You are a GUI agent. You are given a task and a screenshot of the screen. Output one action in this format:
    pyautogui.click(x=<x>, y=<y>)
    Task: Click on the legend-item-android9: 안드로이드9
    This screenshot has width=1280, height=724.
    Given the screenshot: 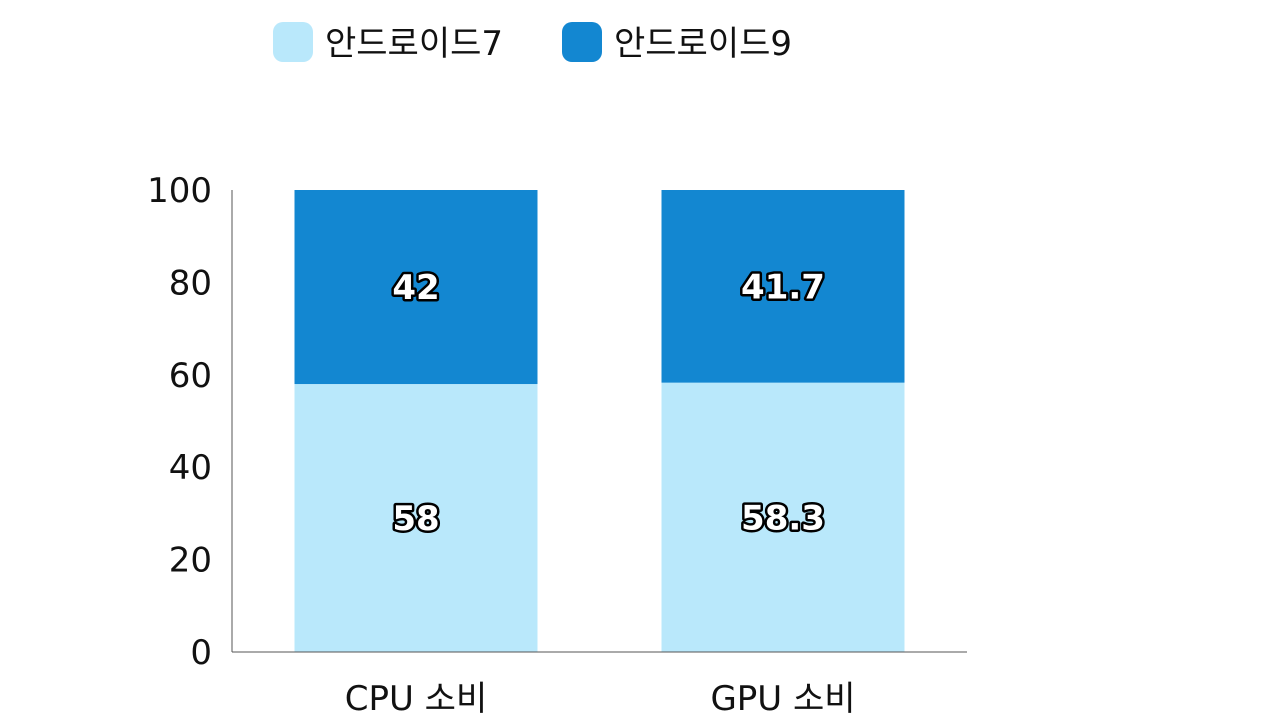 What is the action you would take?
    pyautogui.click(x=677, y=43)
    